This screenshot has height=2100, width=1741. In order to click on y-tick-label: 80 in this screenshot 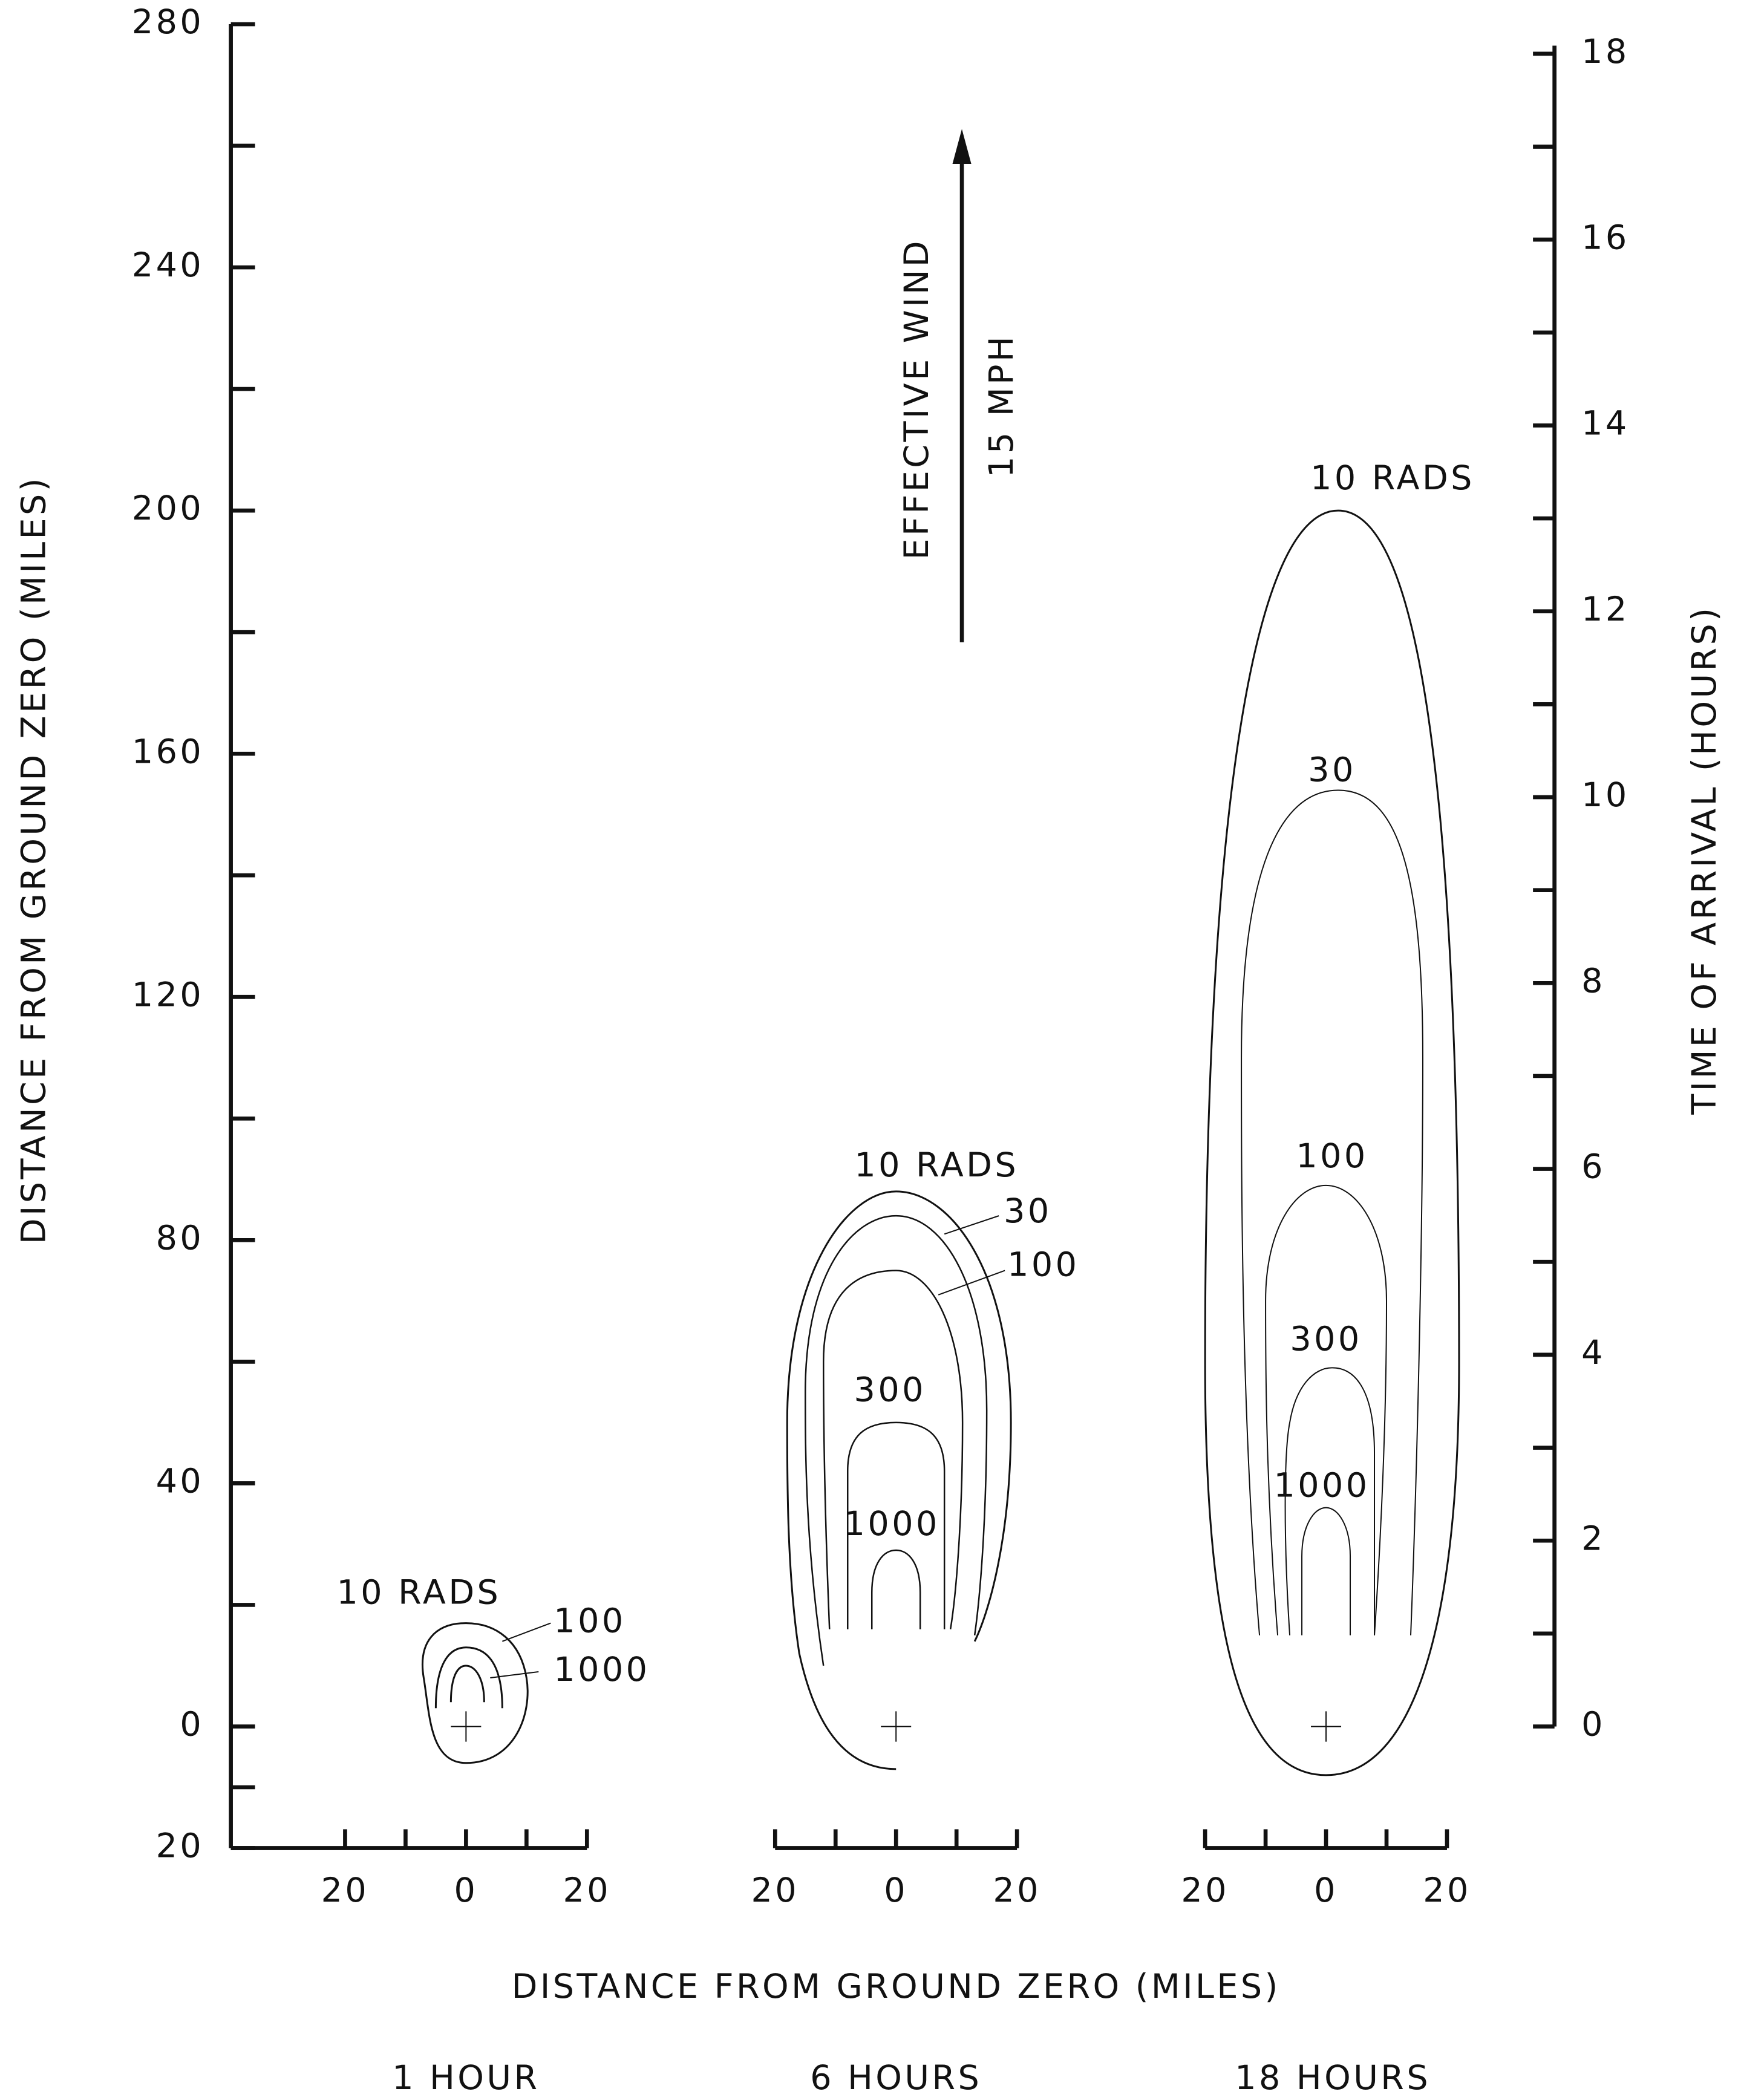, I will do `click(180, 1237)`.